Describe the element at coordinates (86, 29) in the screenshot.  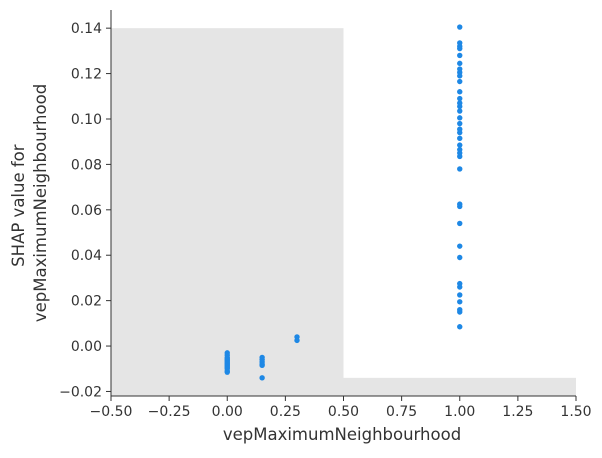
I see `y-tick-label: 0.14` at that location.